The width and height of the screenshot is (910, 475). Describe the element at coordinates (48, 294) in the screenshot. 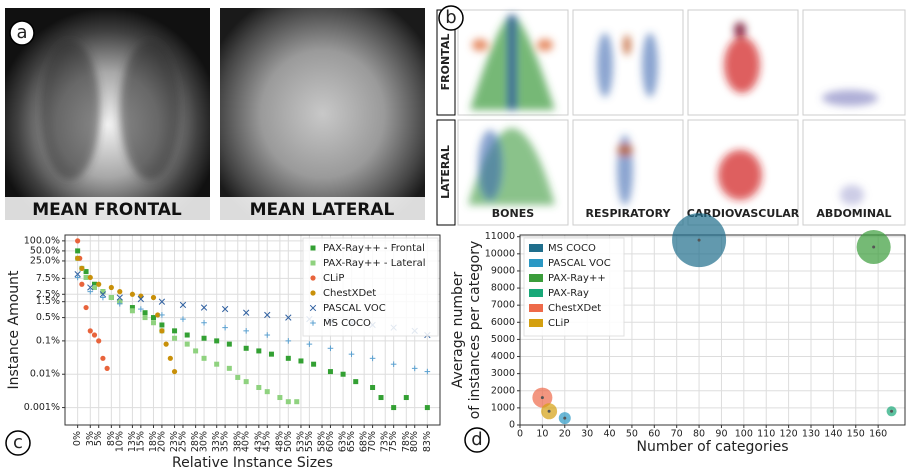

I see `y-tick-label: 2.5%` at that location.